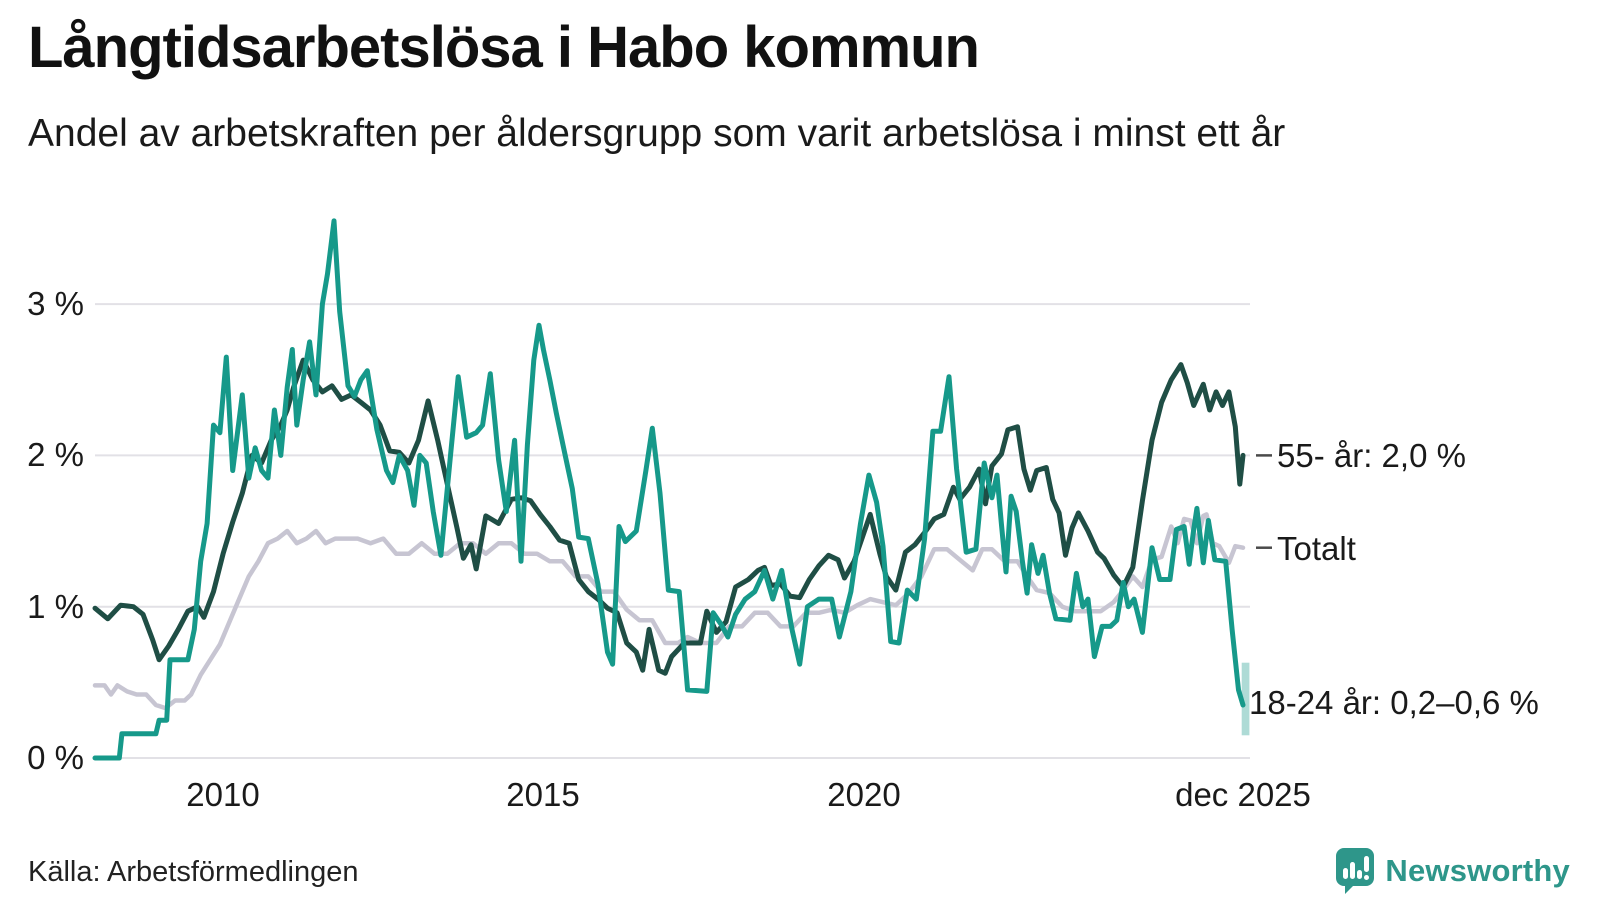 Image resolution: width=1600 pixels, height=900 pixels. I want to click on x-tick-label-dec-2025: dec 2025, so click(1243, 794).